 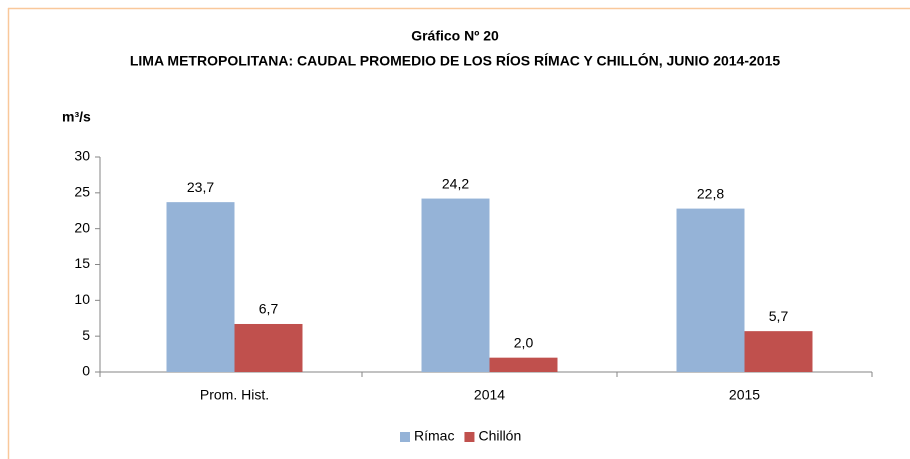 I want to click on y-tick-label: 15, so click(x=82, y=263).